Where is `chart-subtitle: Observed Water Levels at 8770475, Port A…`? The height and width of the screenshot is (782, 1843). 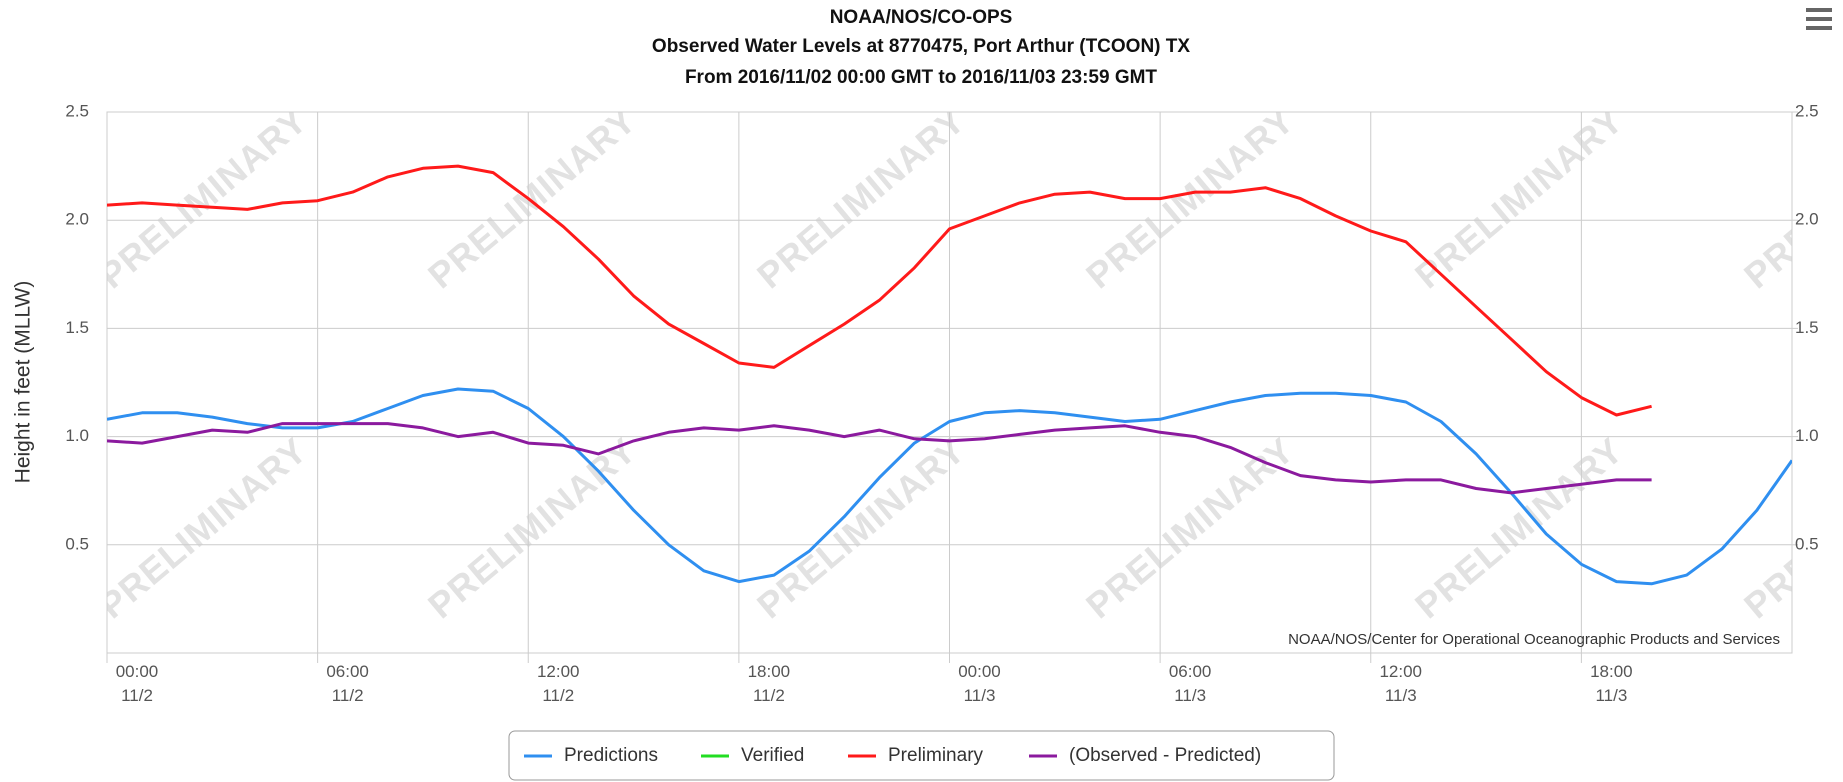
chart-subtitle: Observed Water Levels at 8770475, Port A… is located at coordinates (921, 46).